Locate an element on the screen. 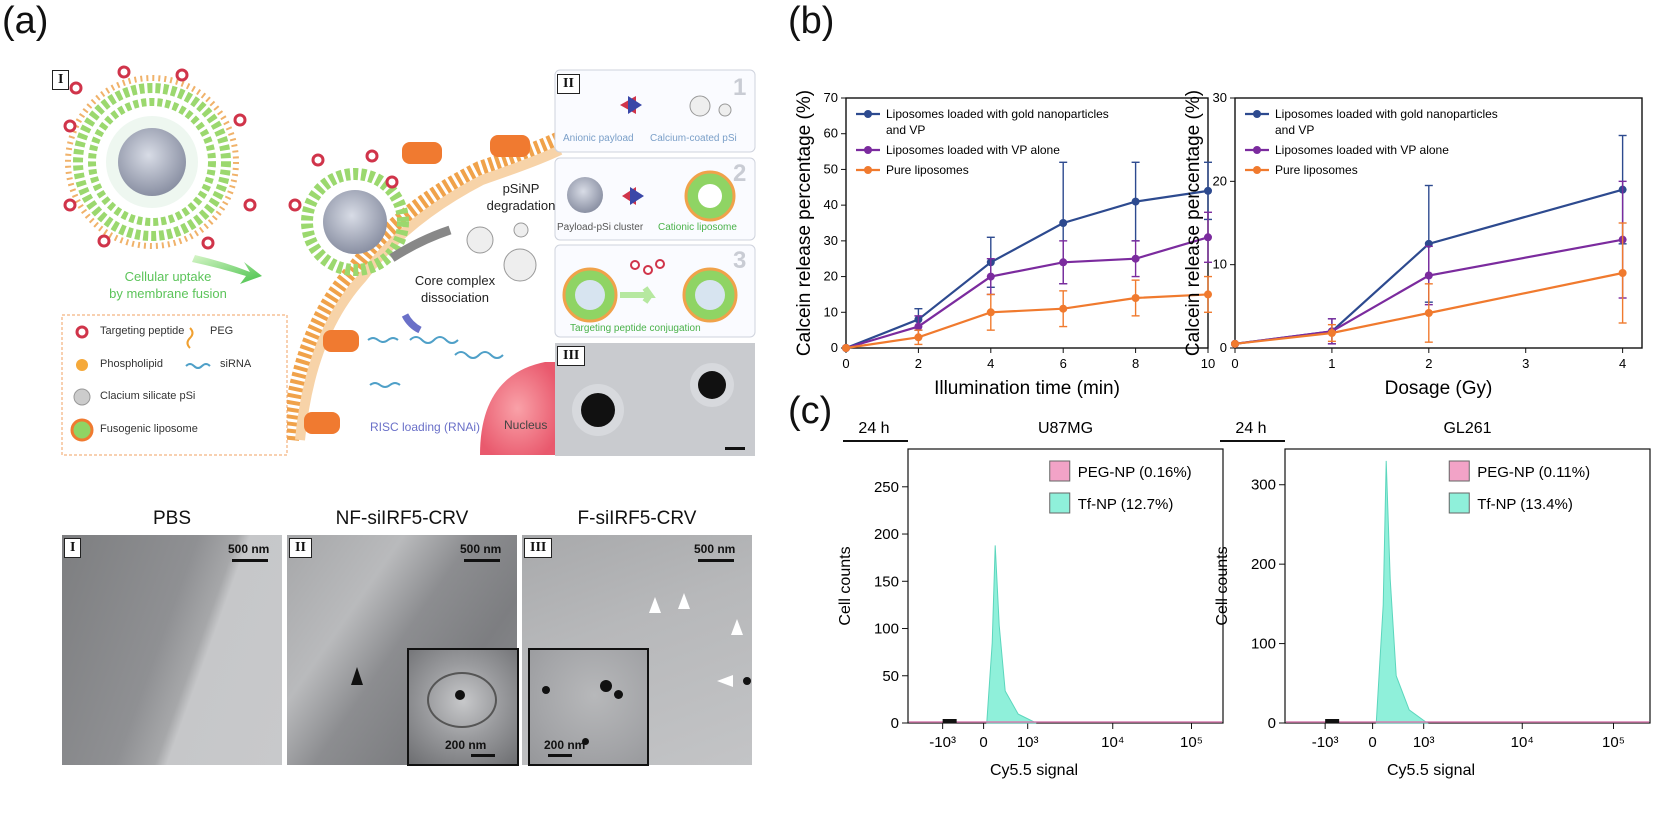 The image size is (1663, 836). scale-bar-pbs is located at coordinates (250, 560).